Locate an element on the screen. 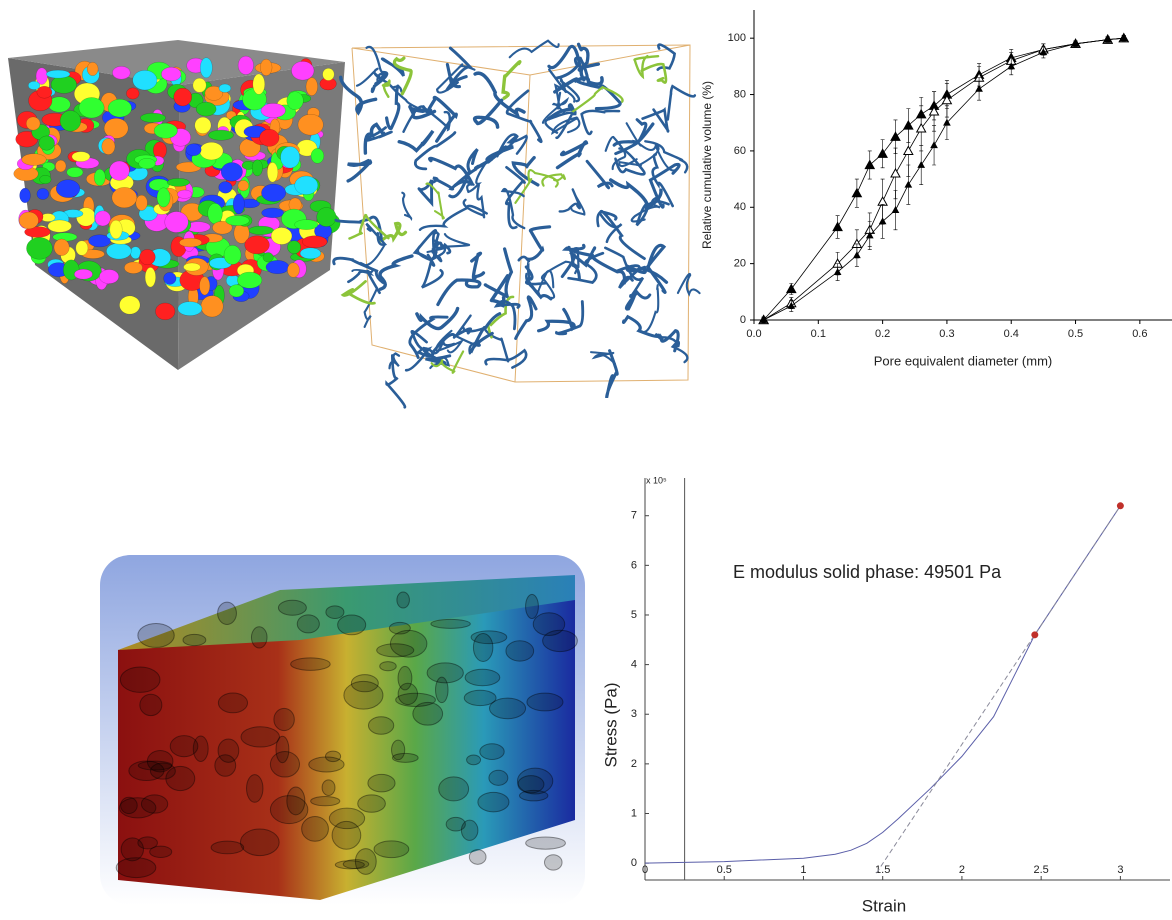 The image size is (1172, 920). cube-face is located at coordinates (176, 62).